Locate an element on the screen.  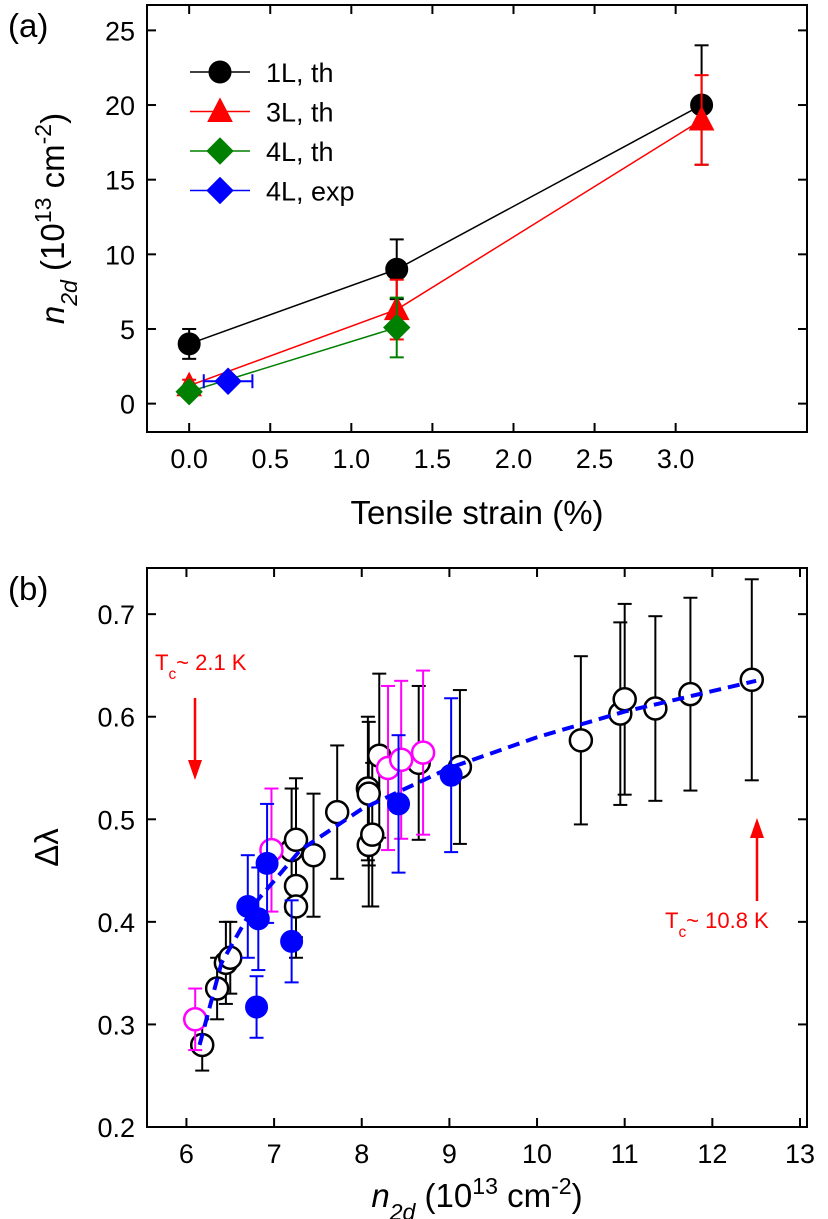
y-tick-label: 0.3 is located at coordinates (116, 1025).